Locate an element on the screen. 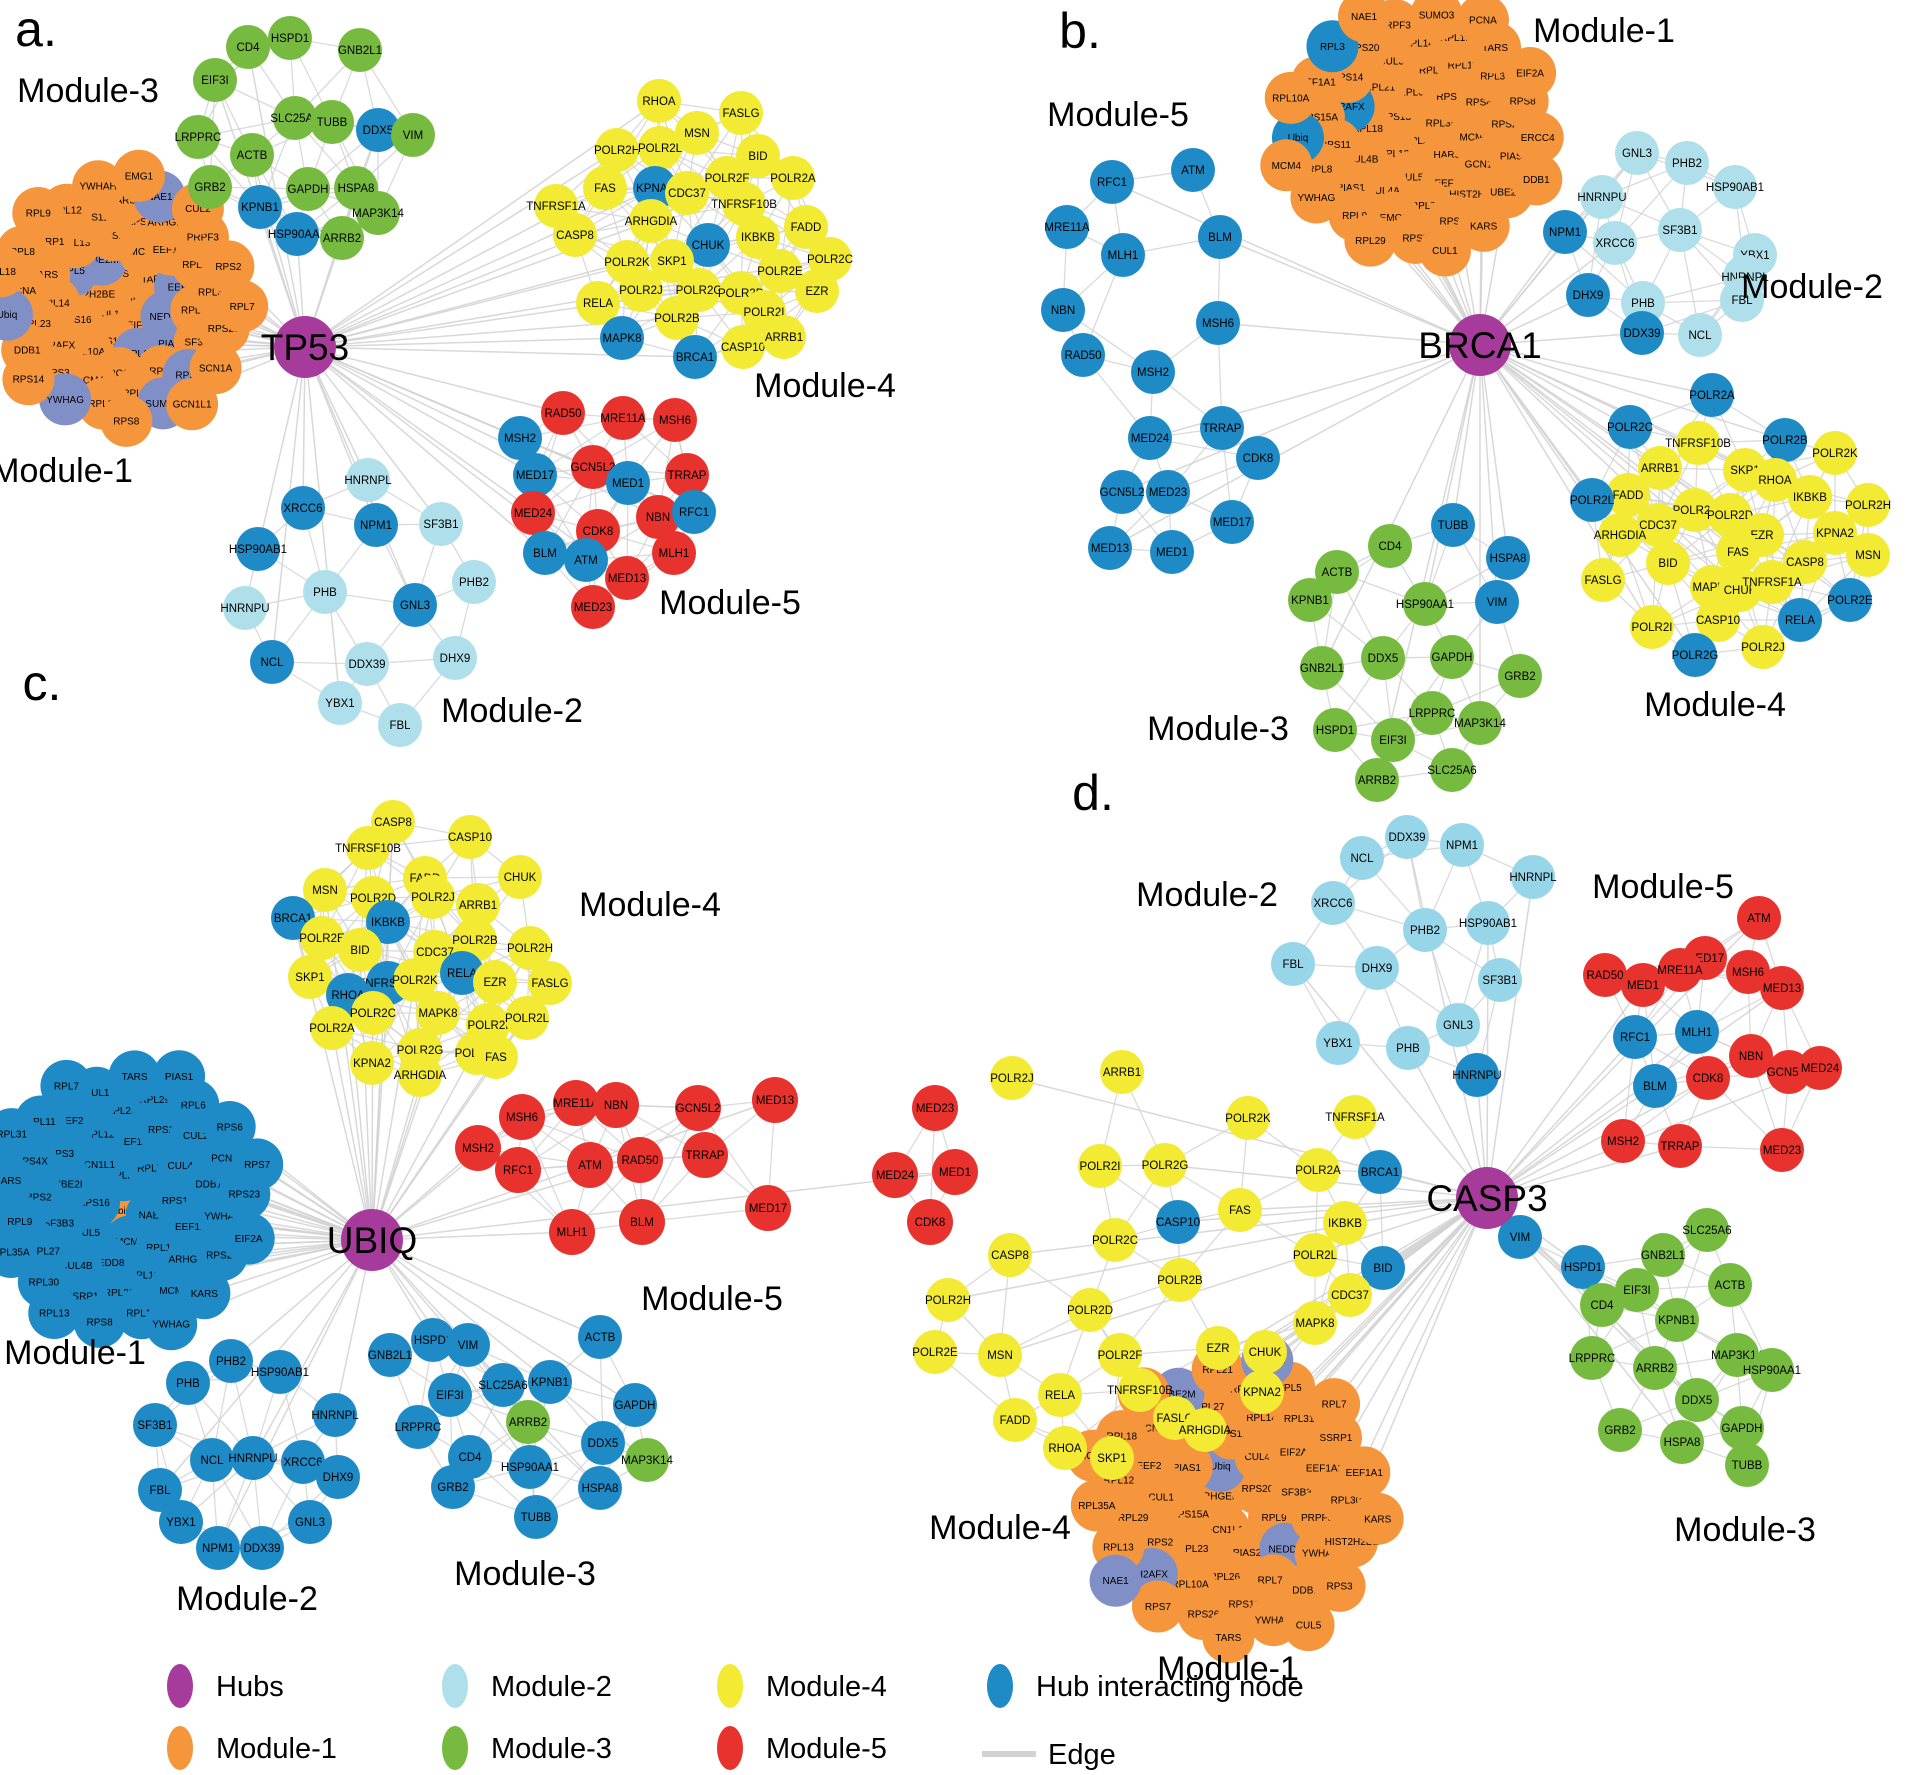 The height and width of the screenshot is (1775, 1923). hub-node is located at coordinates (1480, 345).